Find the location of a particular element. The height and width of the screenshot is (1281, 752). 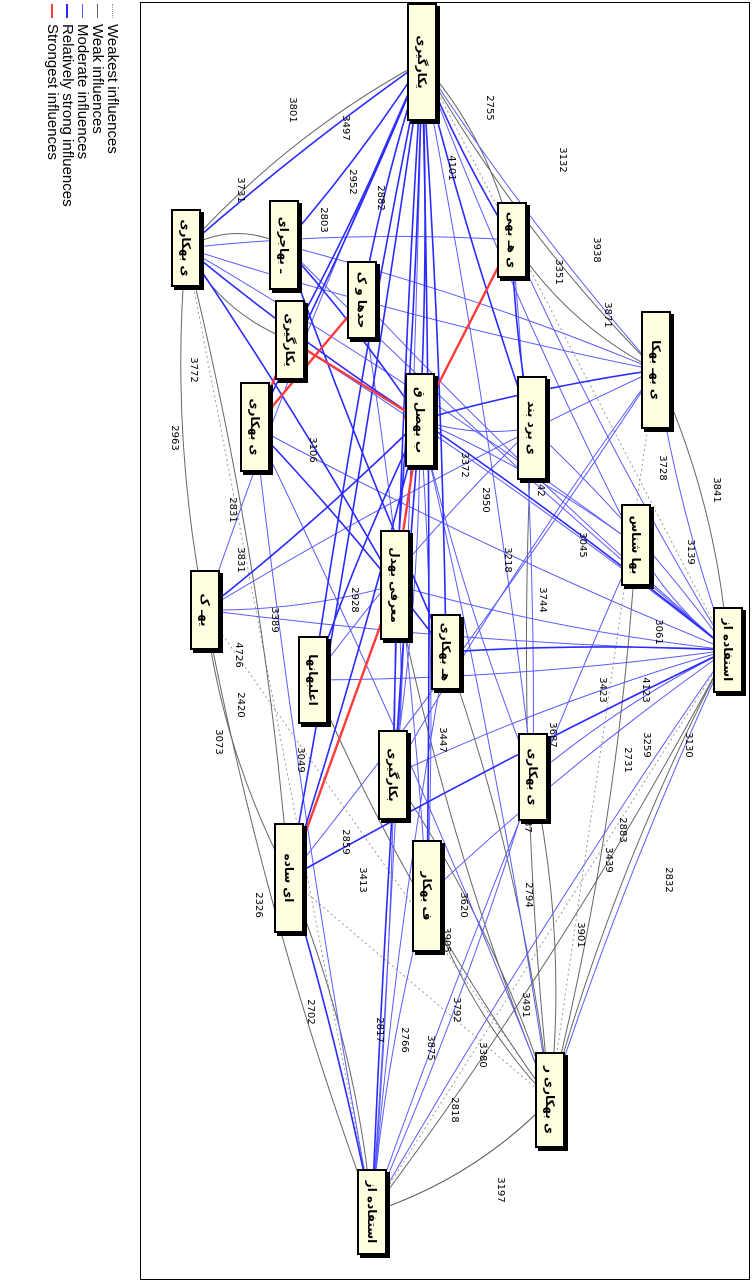

graph-node-n10: بها شناس is located at coordinates (636, 545).